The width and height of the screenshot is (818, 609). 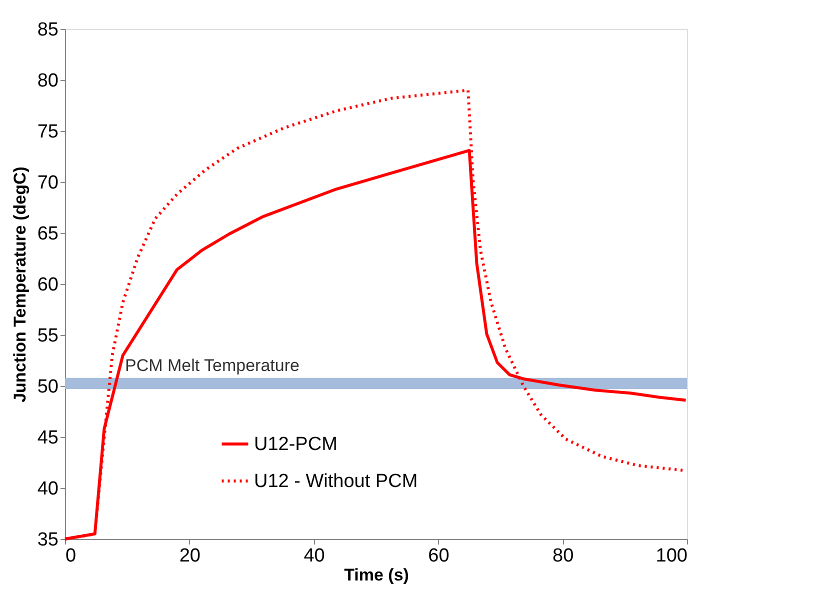 What do you see at coordinates (336, 481) in the screenshot?
I see `legend-label: U12 - Without PCM` at bounding box center [336, 481].